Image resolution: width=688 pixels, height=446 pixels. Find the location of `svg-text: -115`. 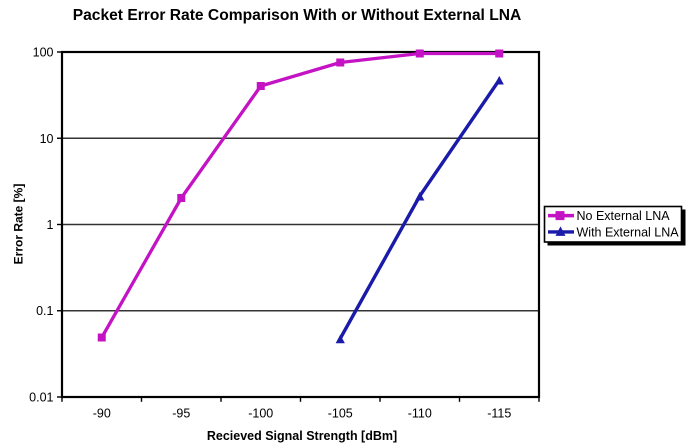

svg-text: -115 is located at coordinates (499, 413).